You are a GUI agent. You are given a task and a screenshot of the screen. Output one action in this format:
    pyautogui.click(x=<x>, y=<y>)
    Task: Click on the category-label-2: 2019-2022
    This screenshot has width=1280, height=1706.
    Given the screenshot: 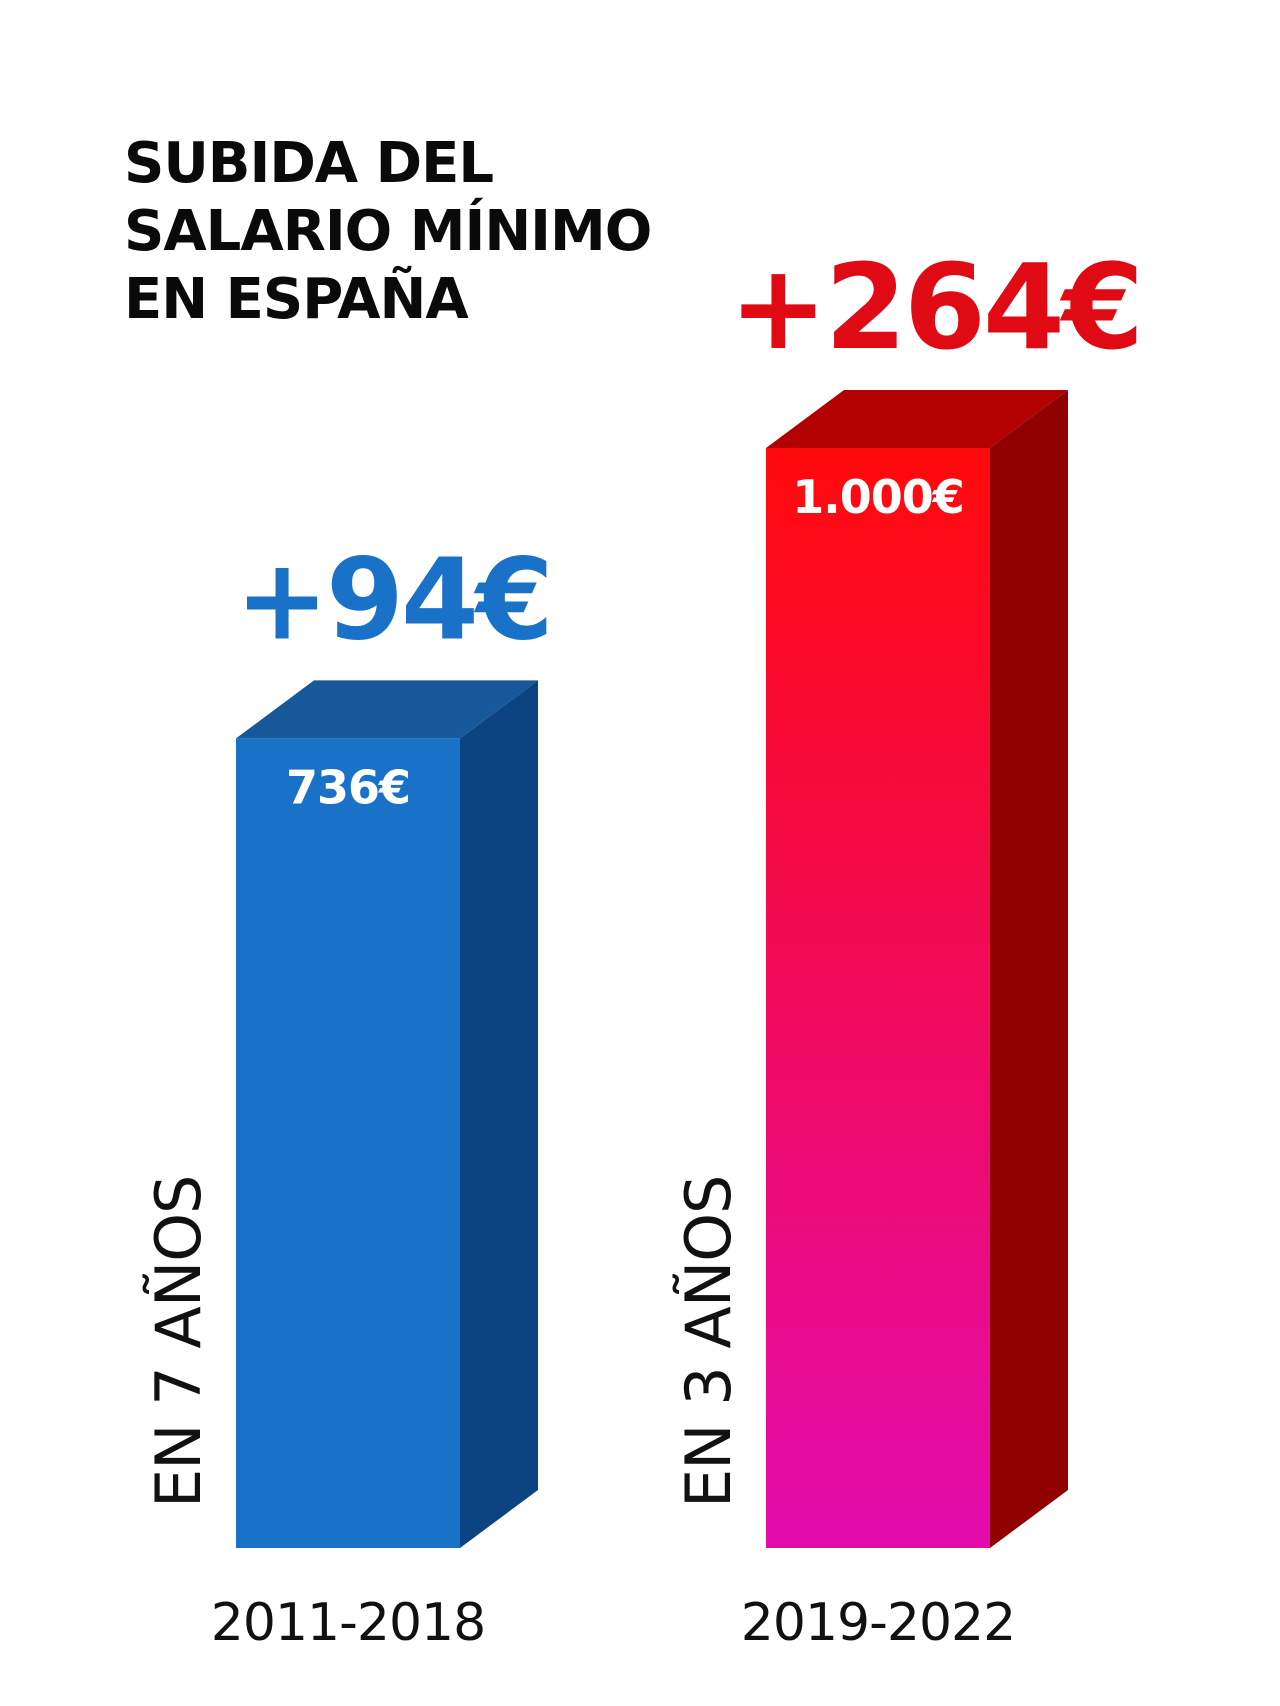 What is the action you would take?
    pyautogui.click(x=878, y=1623)
    